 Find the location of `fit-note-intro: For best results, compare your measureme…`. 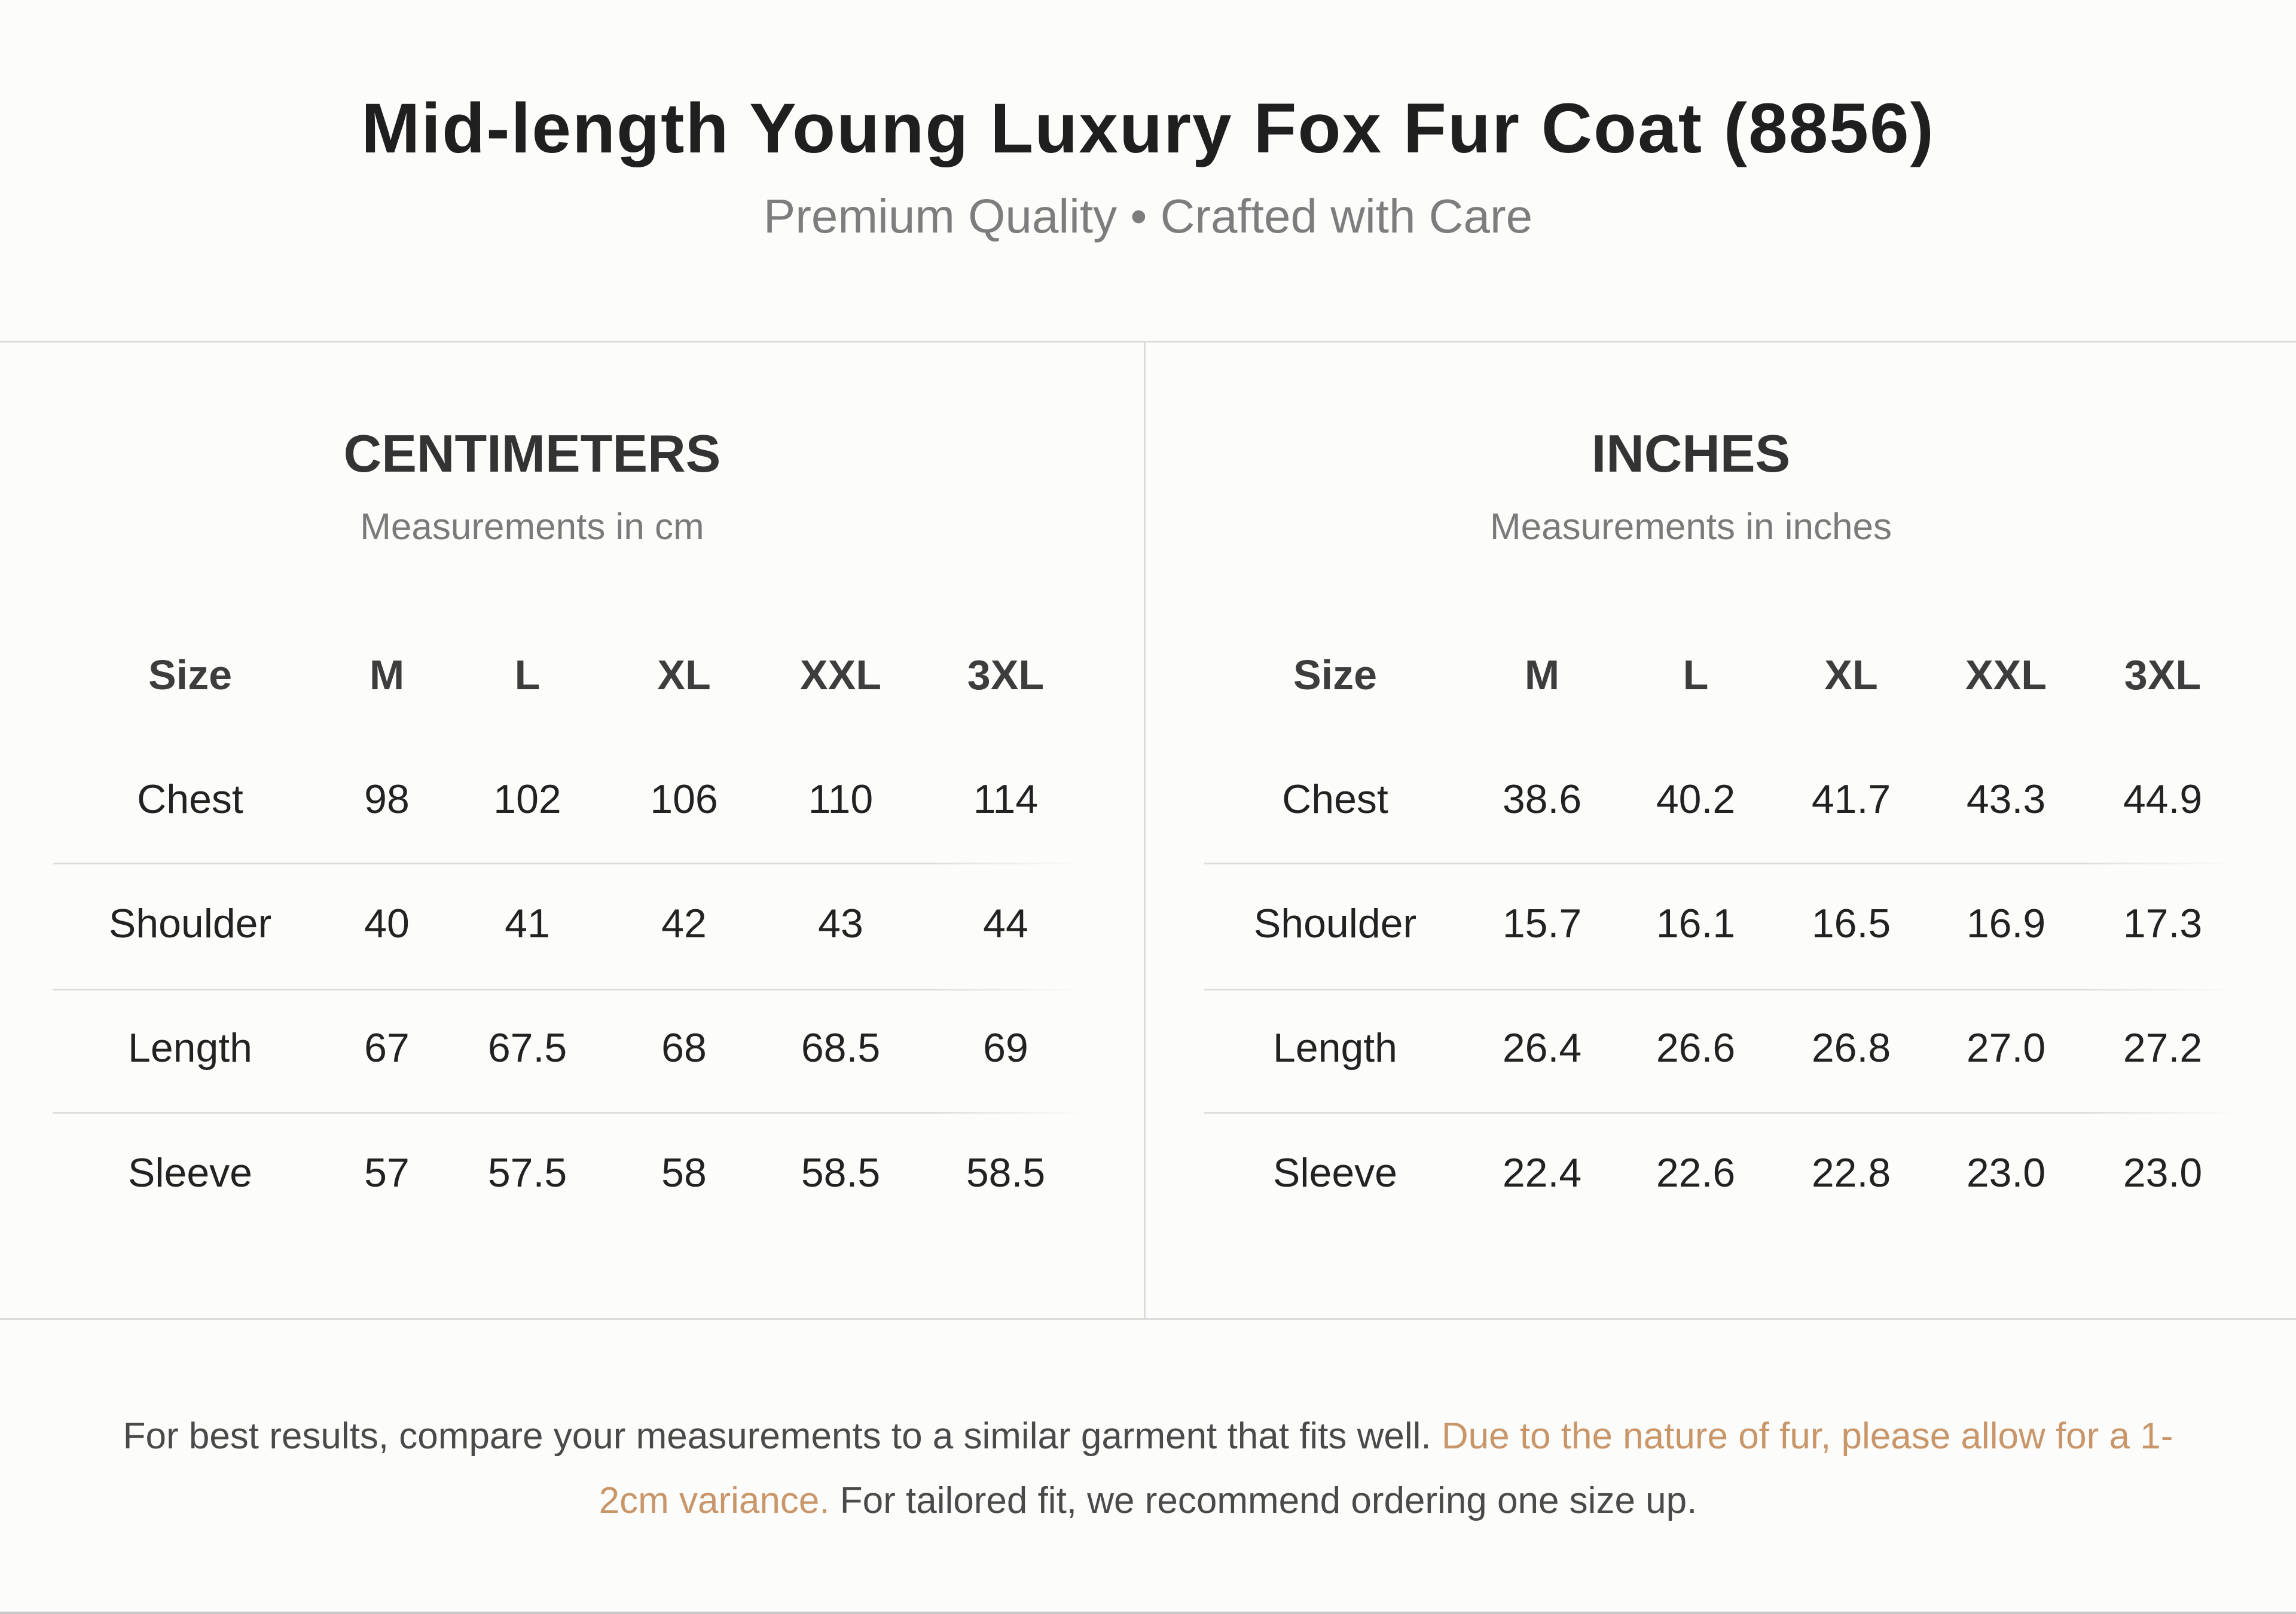

fit-note-intro: For best results, compare your measureme… is located at coordinates (782, 1436).